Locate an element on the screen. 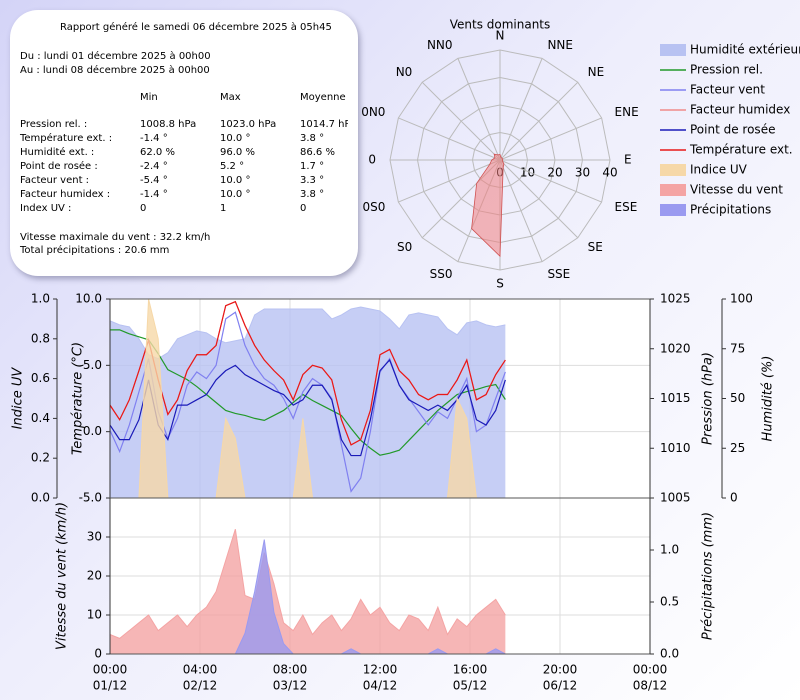 This screenshot has width=800, height=700. direction-label: 0S0 is located at coordinates (374, 207).